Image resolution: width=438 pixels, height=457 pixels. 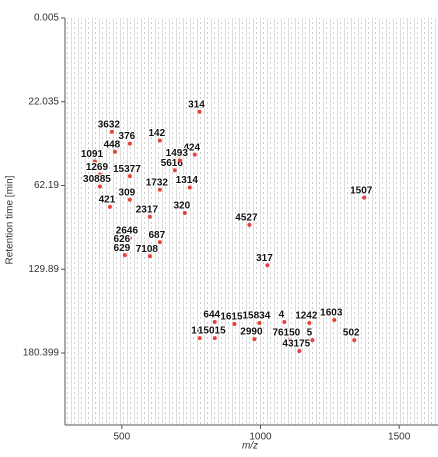 What do you see at coordinates (107, 200) in the screenshot?
I see `peak-label: 421` at bounding box center [107, 200].